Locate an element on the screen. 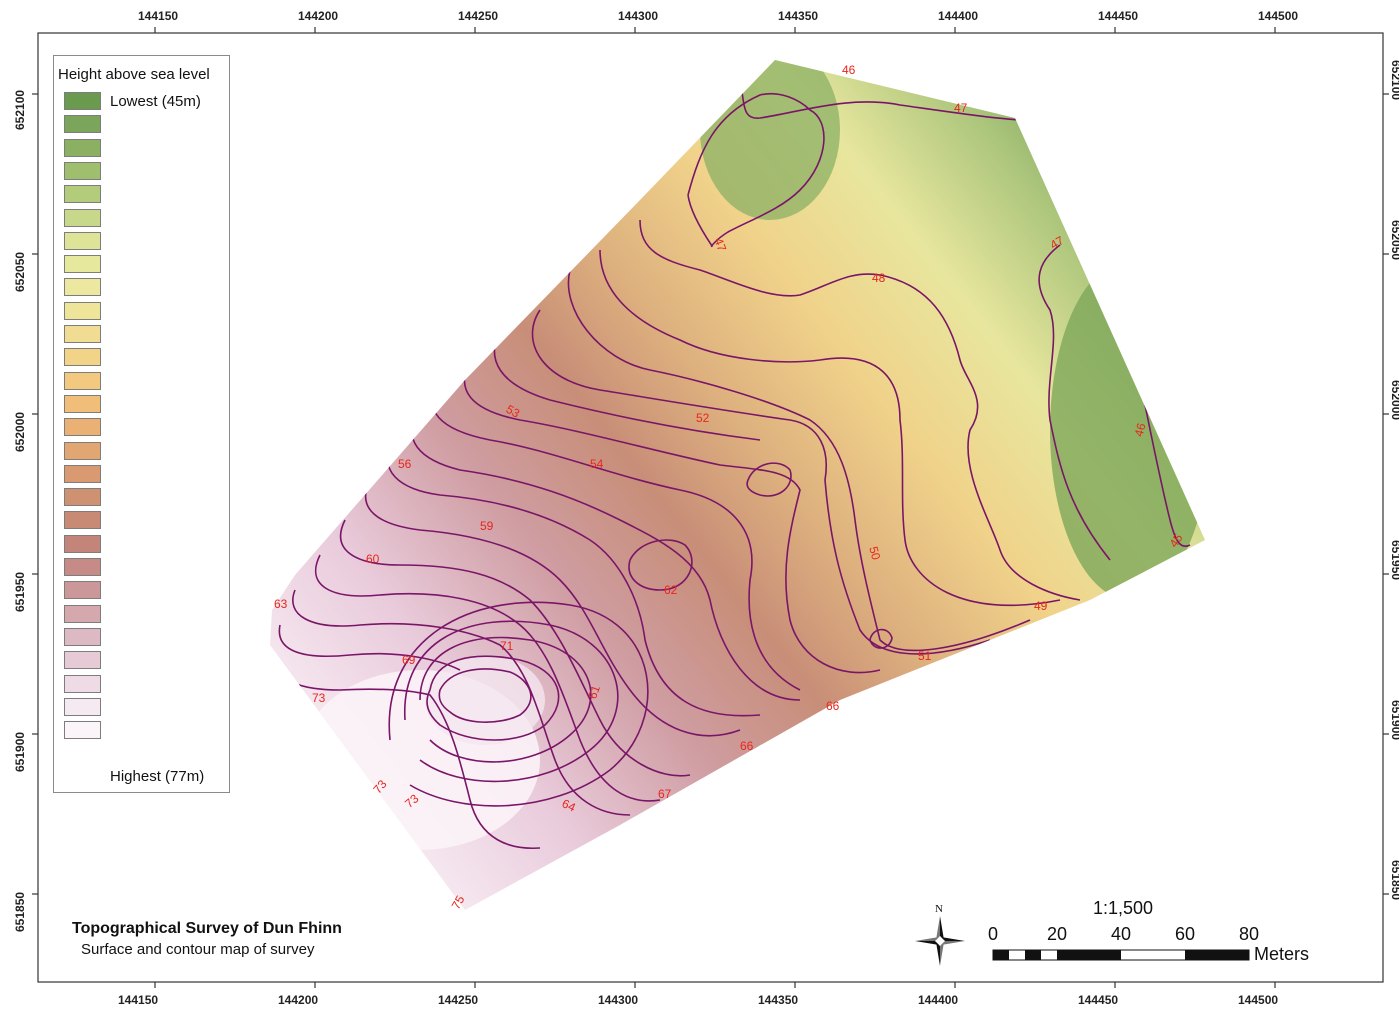  contour-label: 53 is located at coordinates (513, 411).